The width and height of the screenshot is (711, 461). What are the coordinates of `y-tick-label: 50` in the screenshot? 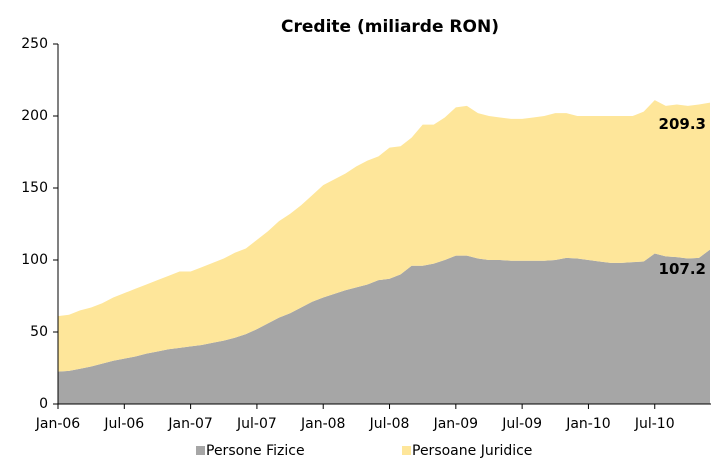 It's located at (39, 332).